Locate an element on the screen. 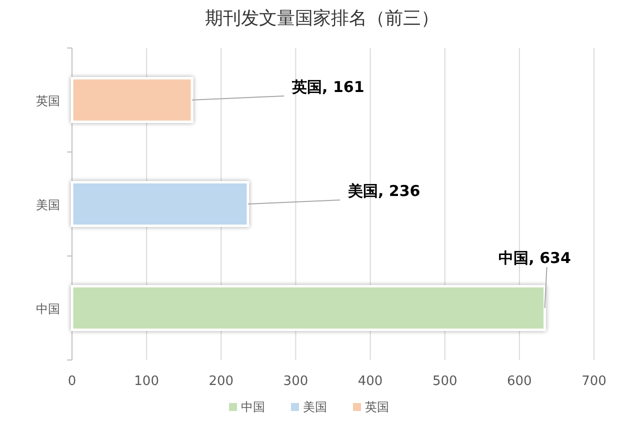 The height and width of the screenshot is (429, 644). y-tick-label: 英国 is located at coordinates (48, 101).